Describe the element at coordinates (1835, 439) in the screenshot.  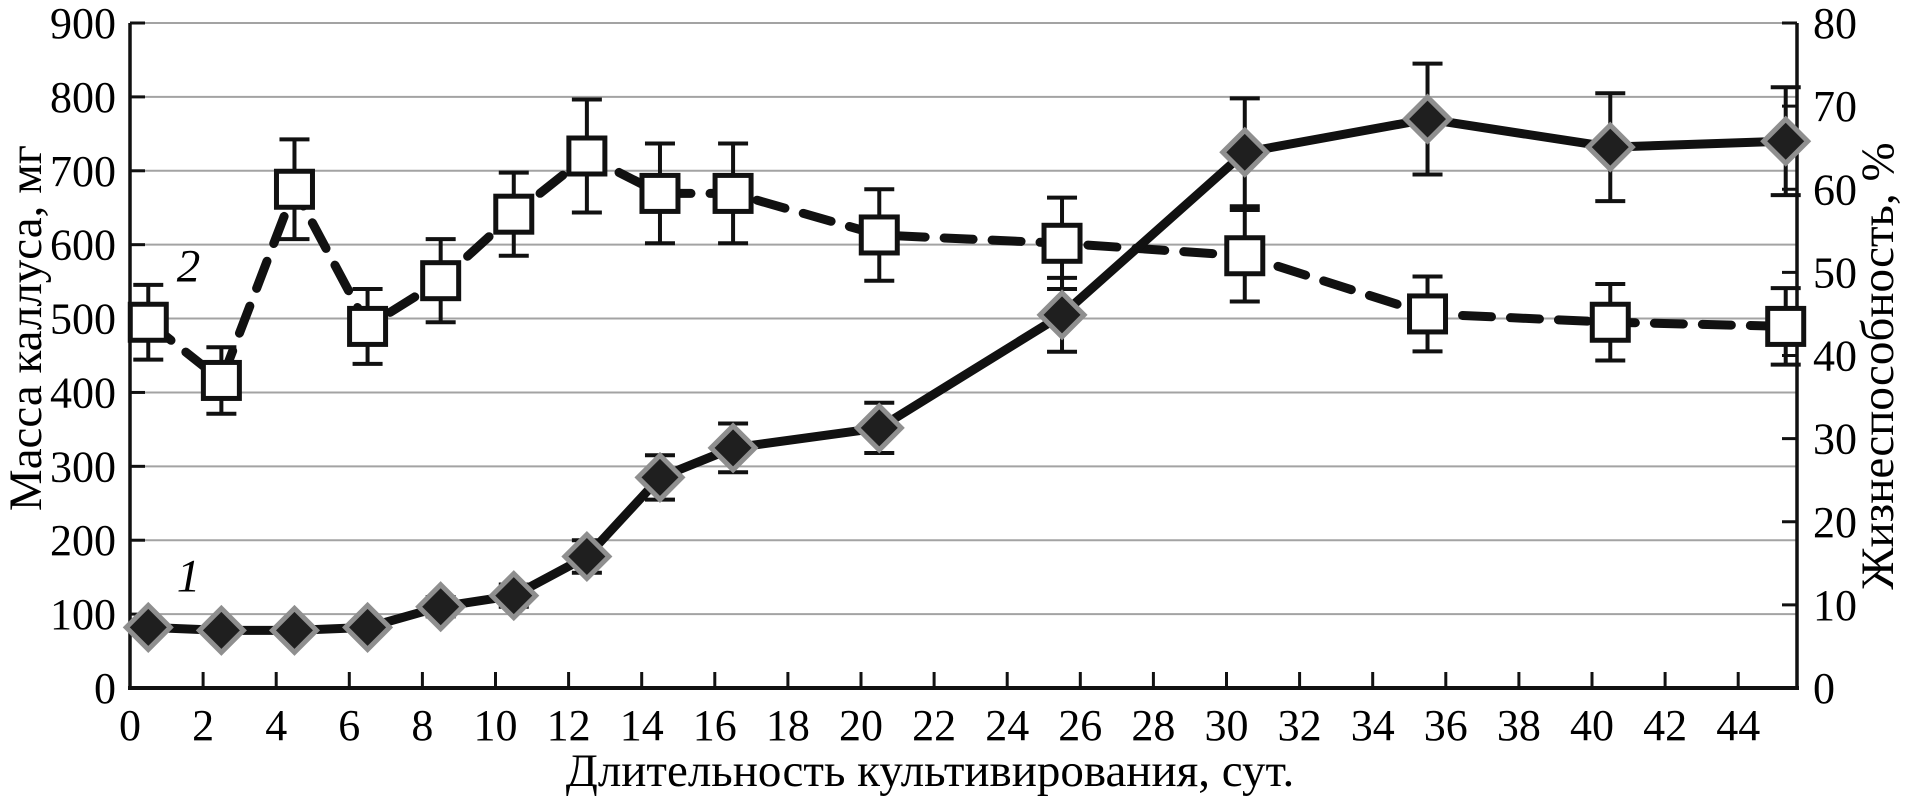
I see `y-right-tick-label: 30` at that location.